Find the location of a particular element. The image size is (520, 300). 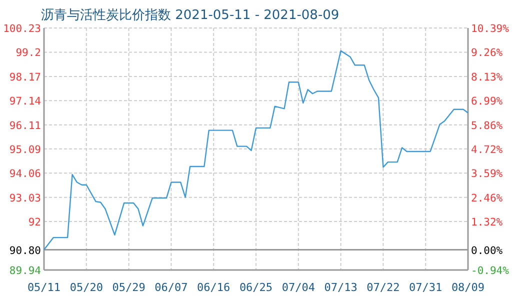

x-tick-label: 07/13 is located at coordinates (341, 287).